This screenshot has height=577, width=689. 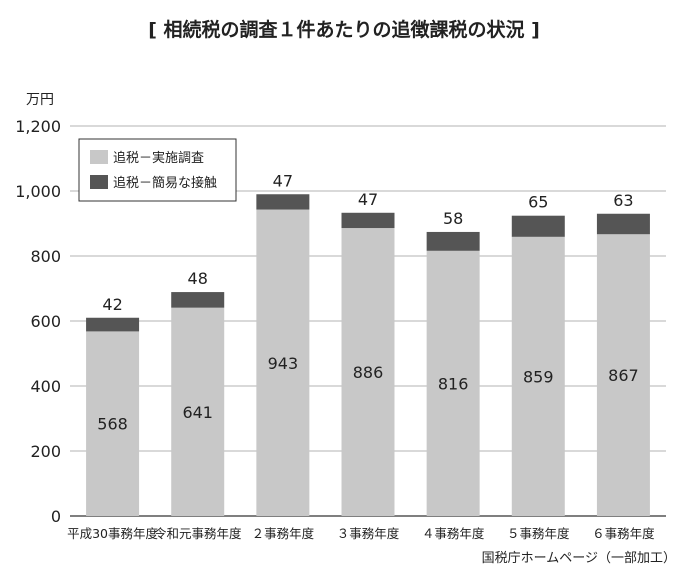 What do you see at coordinates (453, 218) in the screenshot?
I see `data-label-simple-contact: 58` at bounding box center [453, 218].